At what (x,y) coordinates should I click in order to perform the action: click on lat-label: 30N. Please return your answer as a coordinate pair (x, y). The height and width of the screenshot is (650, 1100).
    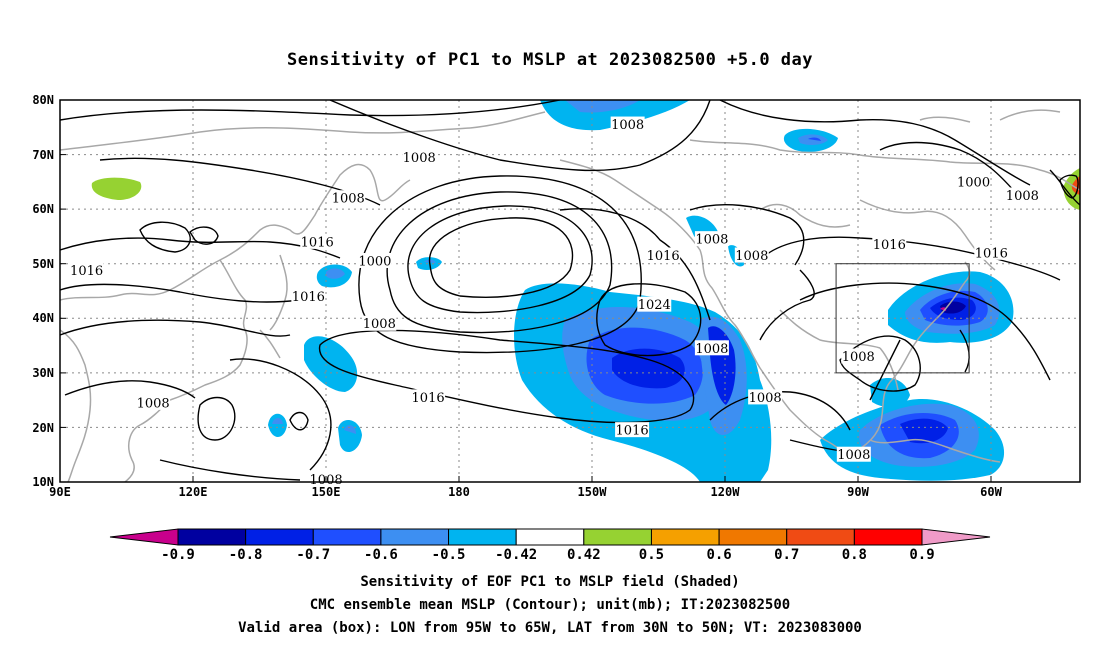
    Looking at the image, I should click on (43, 373).